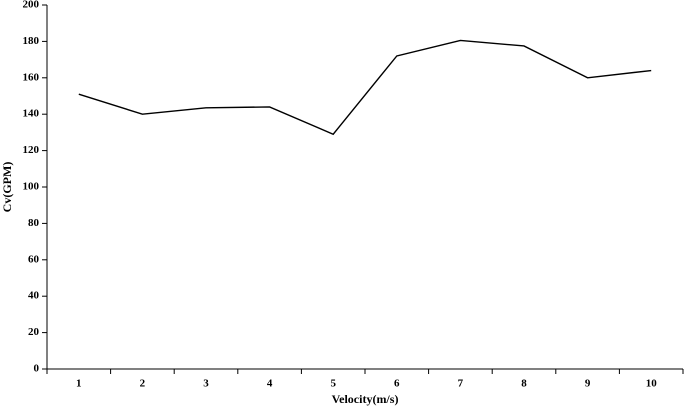 This screenshot has height=410, width=685. Describe the element at coordinates (365, 399) in the screenshot. I see `x-axis-label: Velocity(m/s)` at that location.